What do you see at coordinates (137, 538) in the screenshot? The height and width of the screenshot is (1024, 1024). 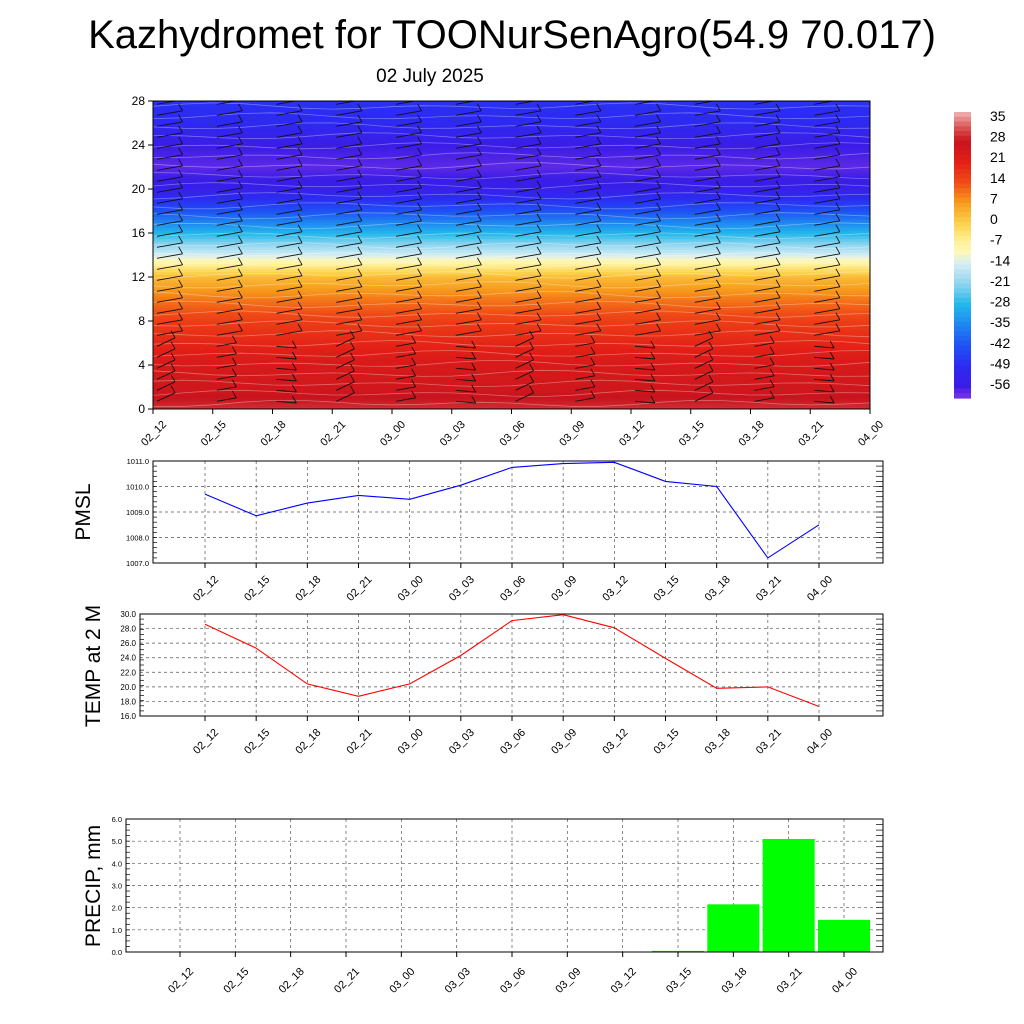 I see `ytick-label: 1008.0` at bounding box center [137, 538].